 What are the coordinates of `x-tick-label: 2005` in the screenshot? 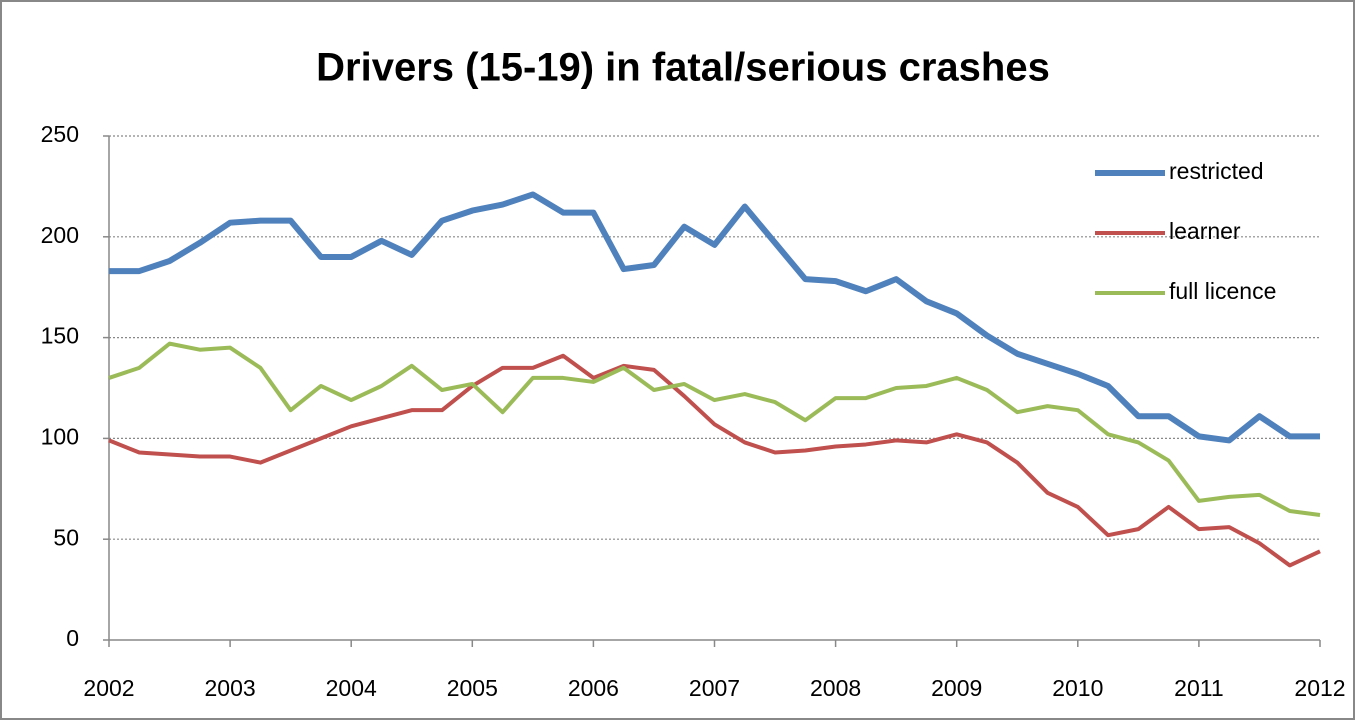 It's located at (472, 688).